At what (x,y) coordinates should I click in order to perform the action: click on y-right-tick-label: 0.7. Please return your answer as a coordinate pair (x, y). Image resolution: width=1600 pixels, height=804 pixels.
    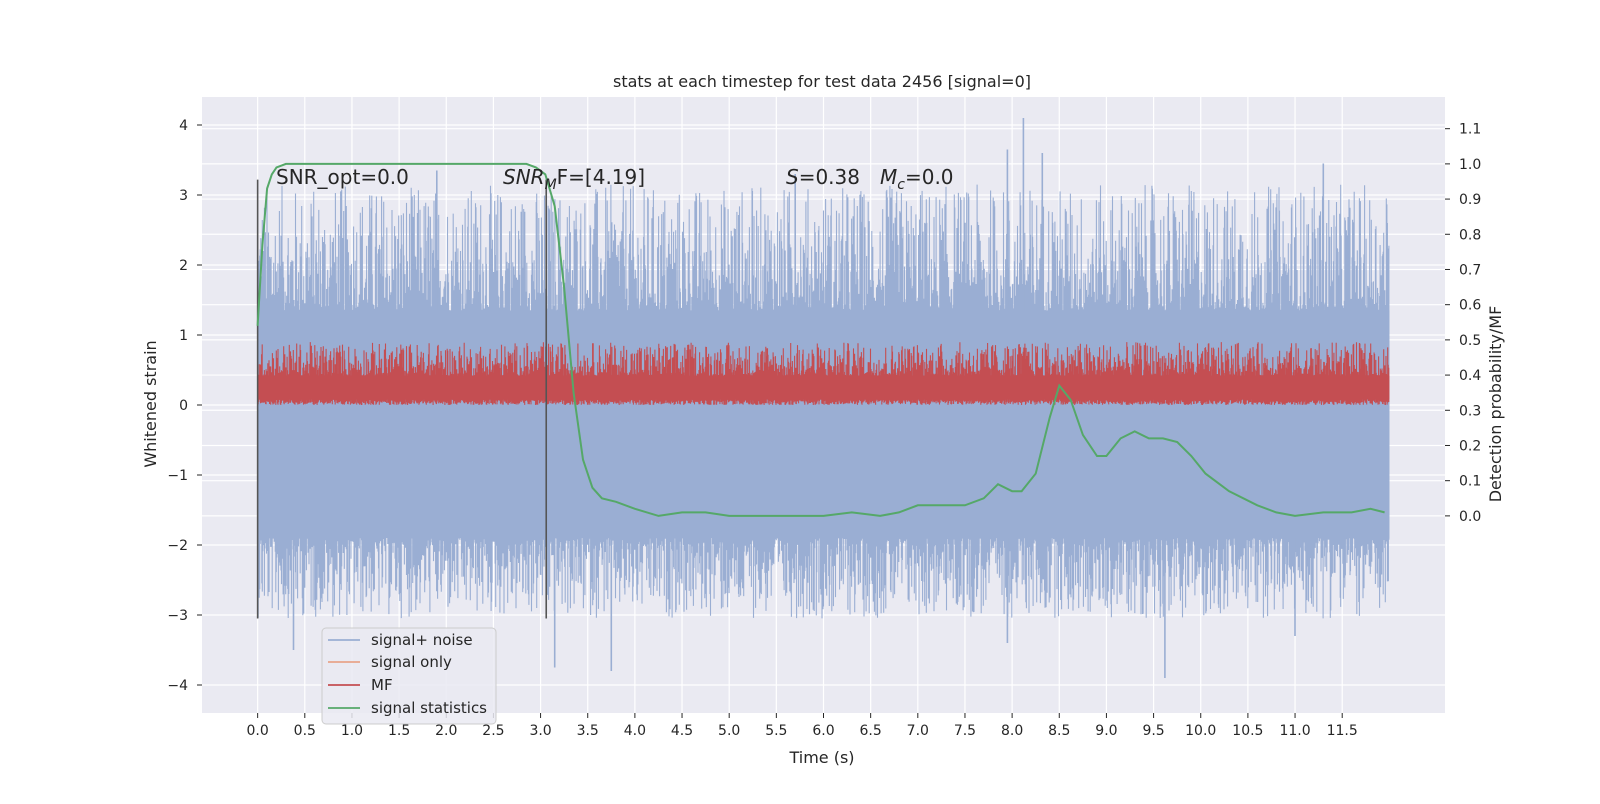
    Looking at the image, I should click on (1470, 270).